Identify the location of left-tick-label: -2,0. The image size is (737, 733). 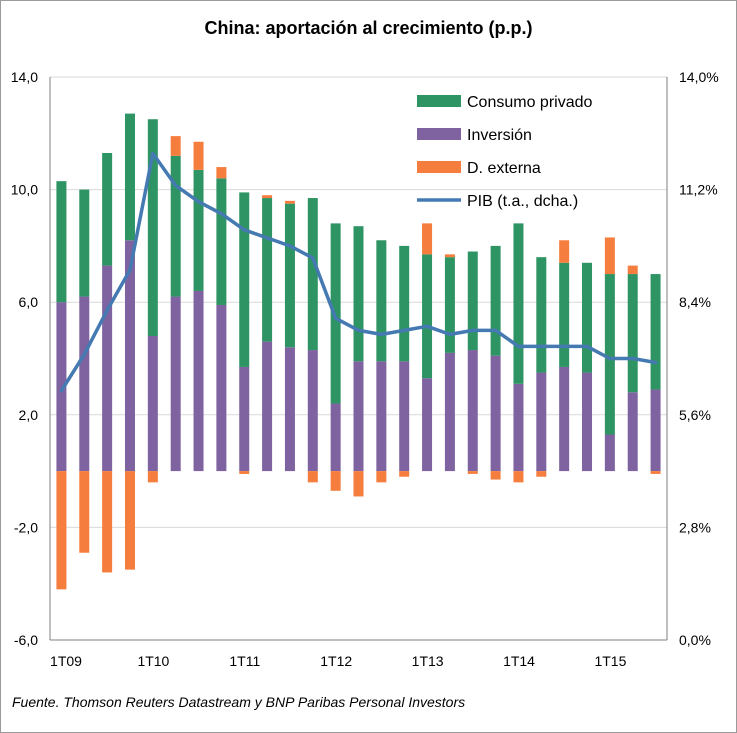
(26, 527).